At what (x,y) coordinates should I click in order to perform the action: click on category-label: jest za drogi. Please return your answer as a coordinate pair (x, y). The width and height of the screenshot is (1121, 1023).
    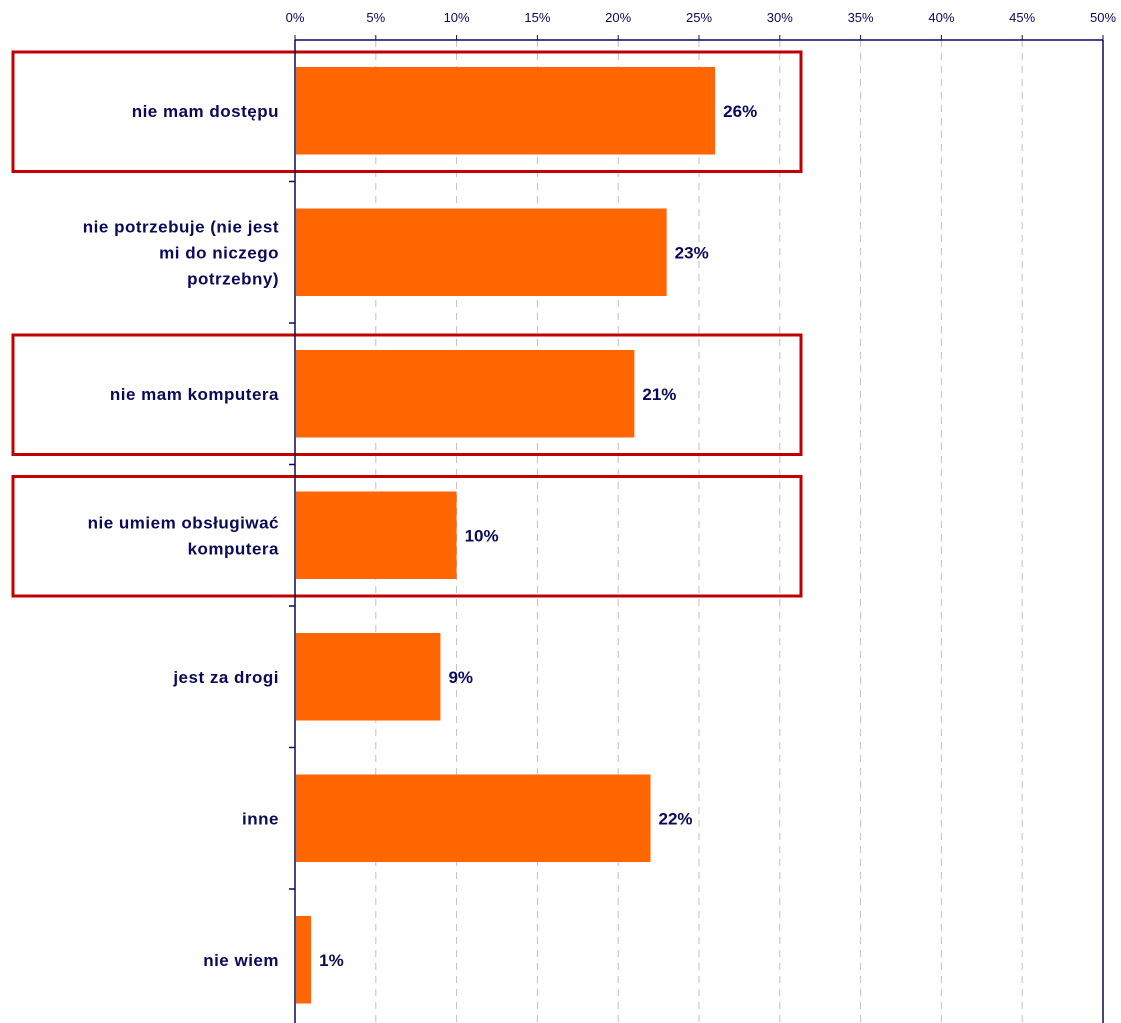
    Looking at the image, I should click on (225, 677).